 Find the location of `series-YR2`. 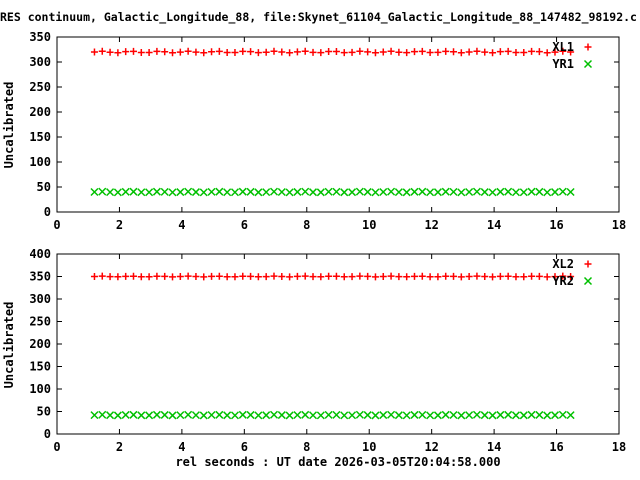

series-YR2 is located at coordinates (332, 415).